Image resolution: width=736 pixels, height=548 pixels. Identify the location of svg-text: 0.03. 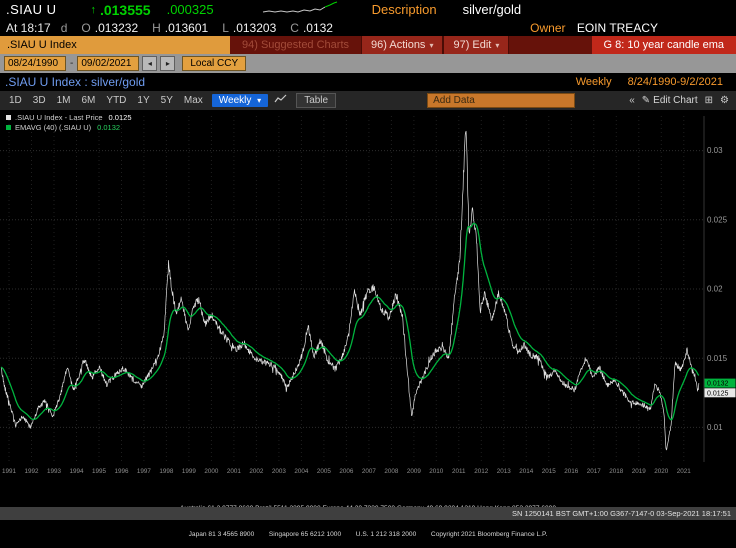
(715, 150).